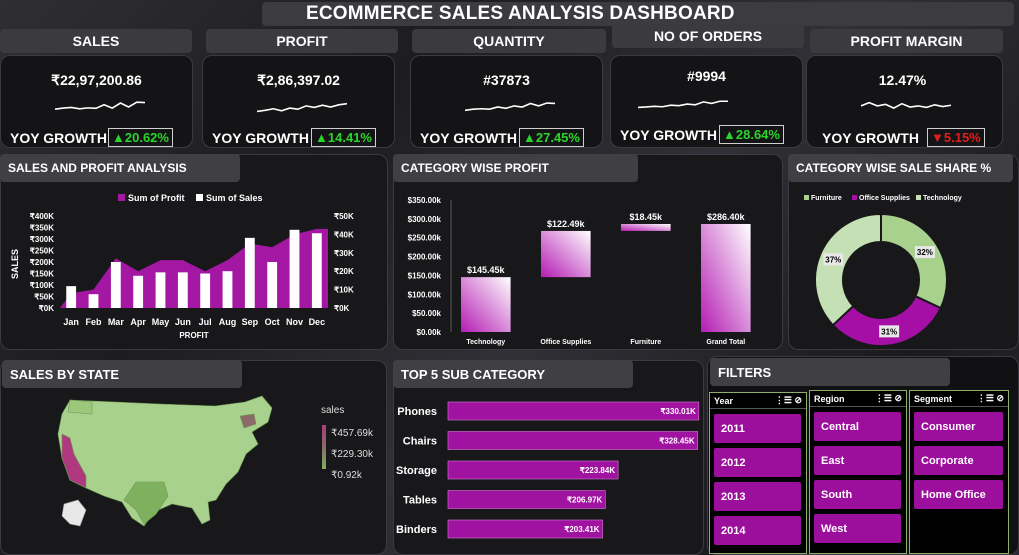  I want to click on segment-filter-option: Home Office, so click(958, 494).